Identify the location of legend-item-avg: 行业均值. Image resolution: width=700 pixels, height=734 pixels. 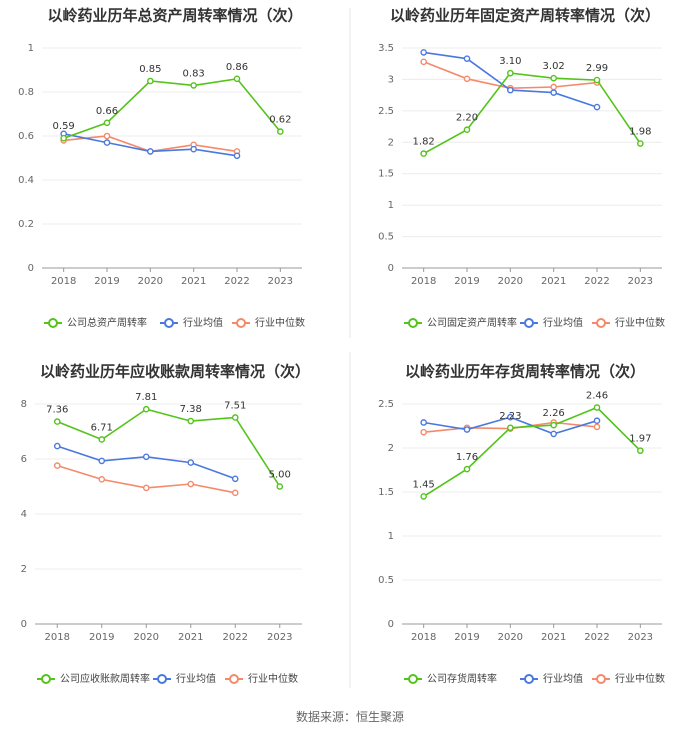
(184, 678).